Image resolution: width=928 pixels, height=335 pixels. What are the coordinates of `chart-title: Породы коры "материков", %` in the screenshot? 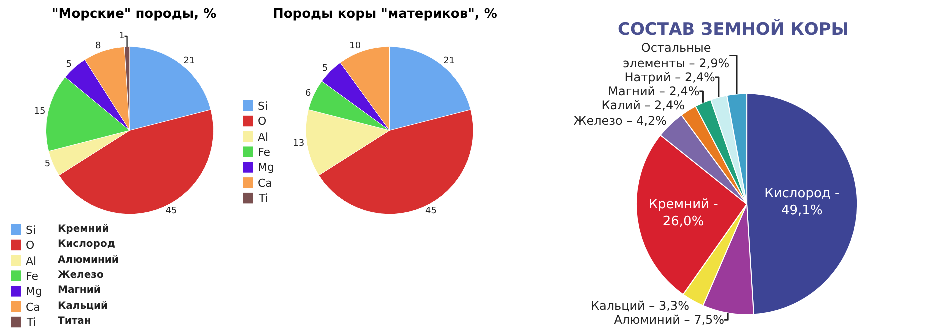 It's located at (385, 14).